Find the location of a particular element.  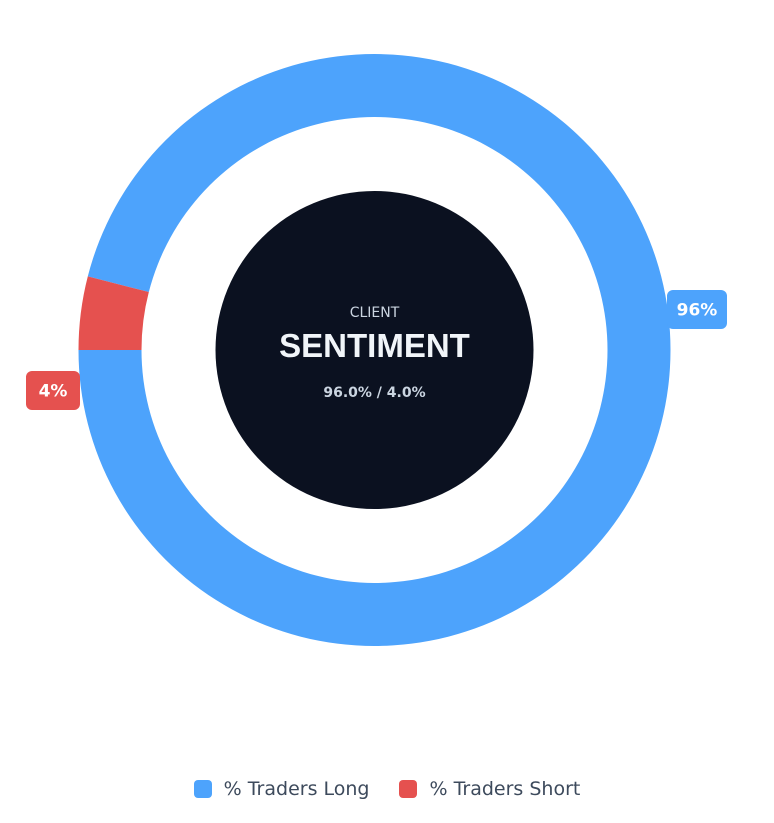

chart-legend: % Traders Long % Traders Short is located at coordinates (387, 789).